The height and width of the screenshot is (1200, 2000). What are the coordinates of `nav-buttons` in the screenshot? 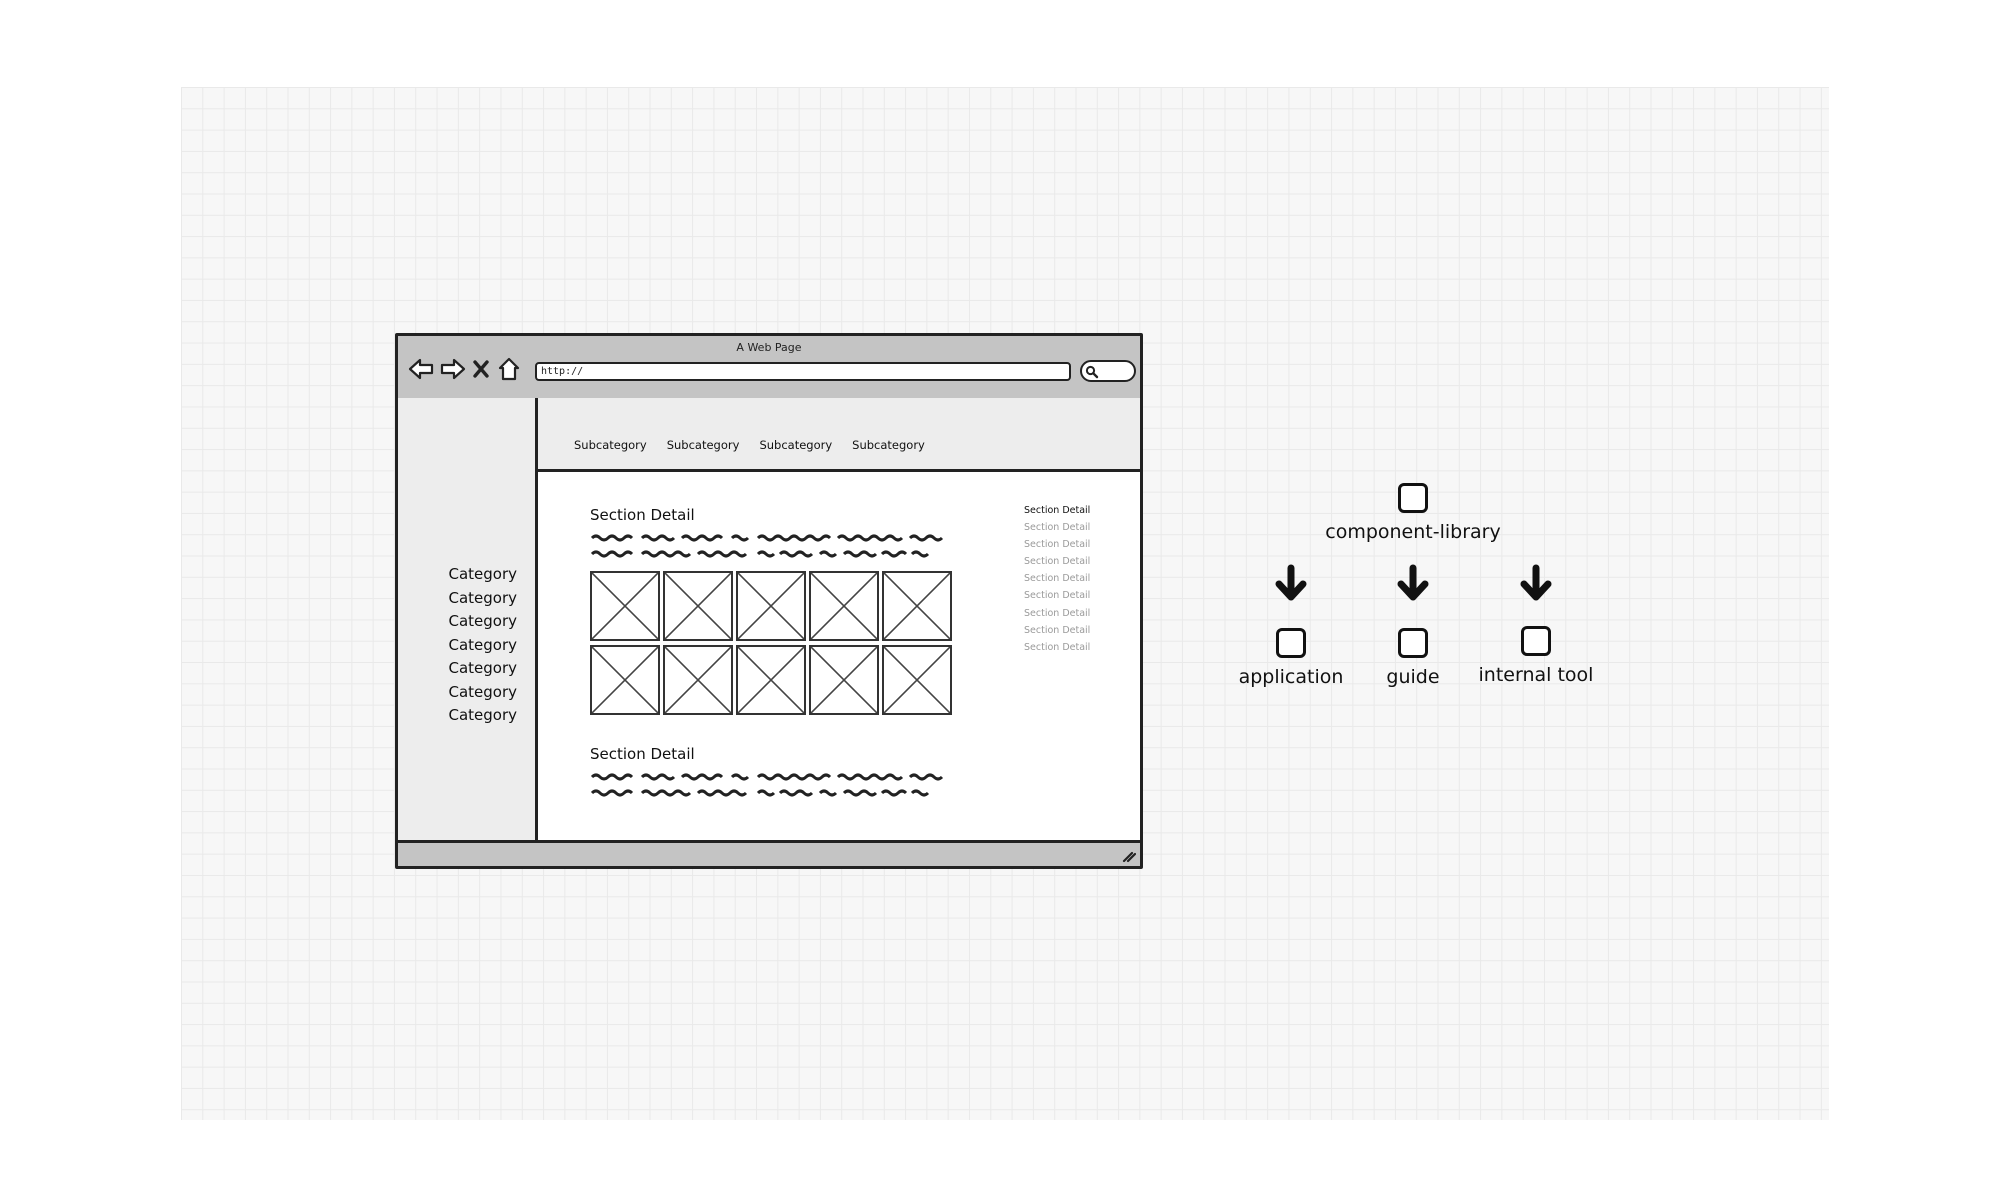 It's located at (465, 369).